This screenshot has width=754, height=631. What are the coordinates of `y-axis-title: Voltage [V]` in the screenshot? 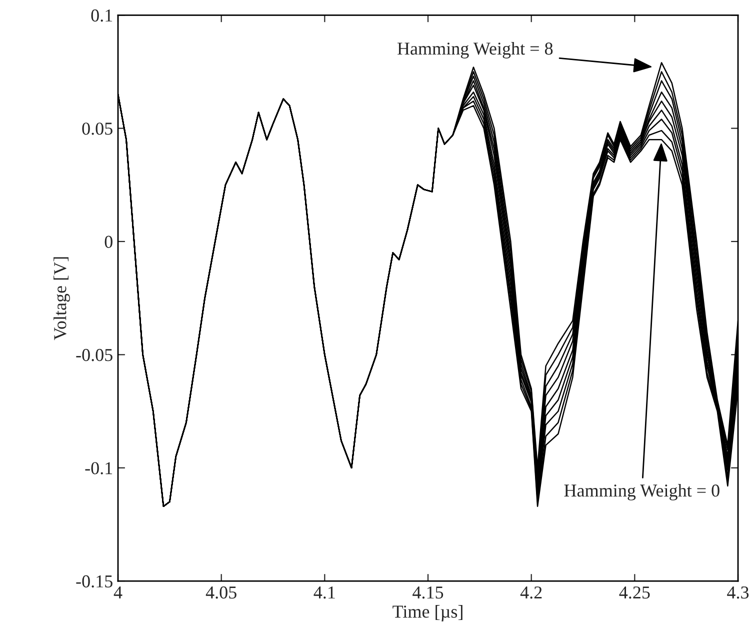 It's located at (62, 298).